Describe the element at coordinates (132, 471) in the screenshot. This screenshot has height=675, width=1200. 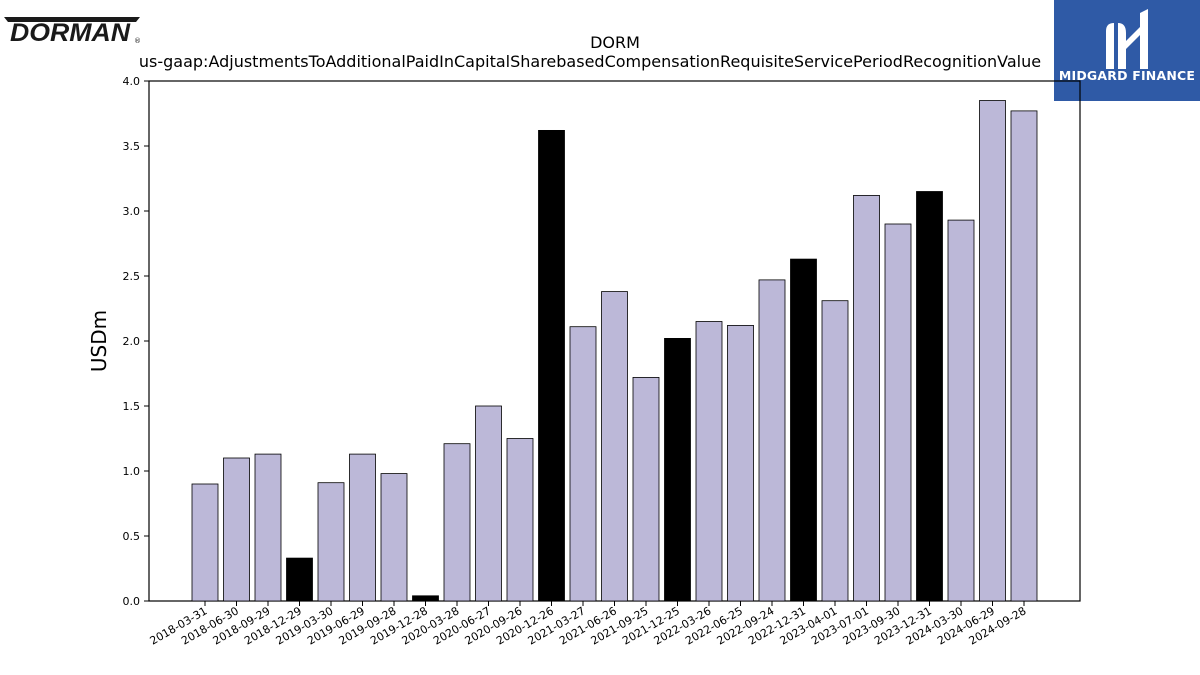
I see `y-tick-label: 1.0` at that location.